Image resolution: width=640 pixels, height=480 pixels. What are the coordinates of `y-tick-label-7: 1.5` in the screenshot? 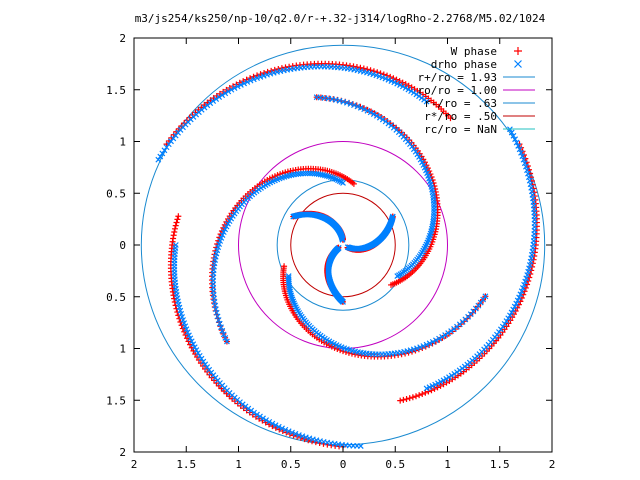 It's located at (116, 400).